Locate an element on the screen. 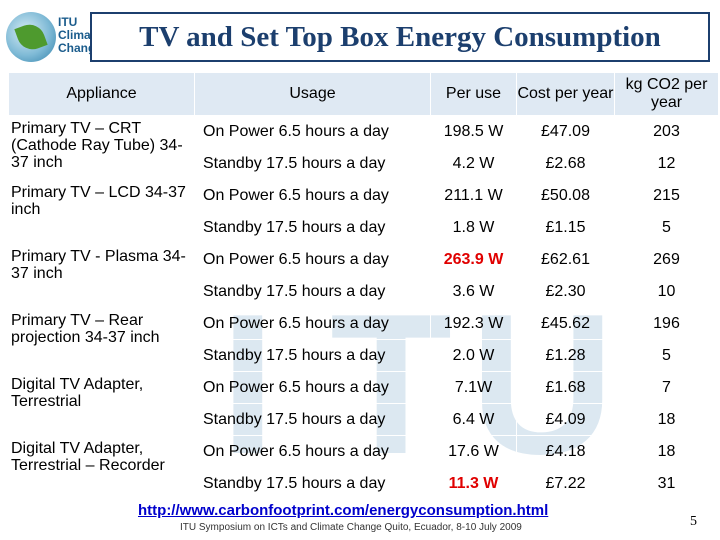 The height and width of the screenshot is (540, 720). co2-cell: 196 is located at coordinates (666, 323).